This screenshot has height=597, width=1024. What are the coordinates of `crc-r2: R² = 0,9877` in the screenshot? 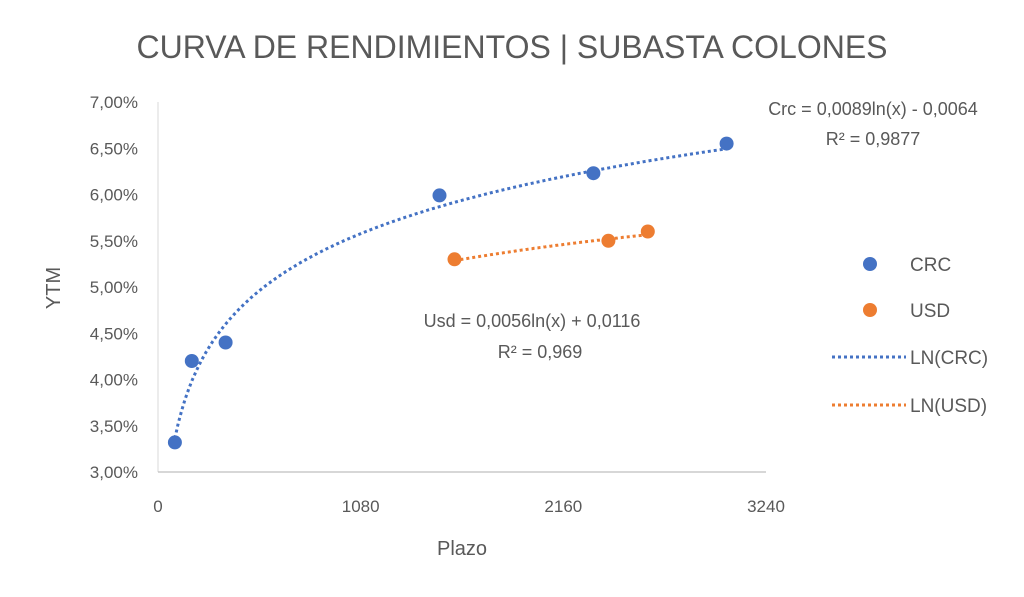 It's located at (873, 139).